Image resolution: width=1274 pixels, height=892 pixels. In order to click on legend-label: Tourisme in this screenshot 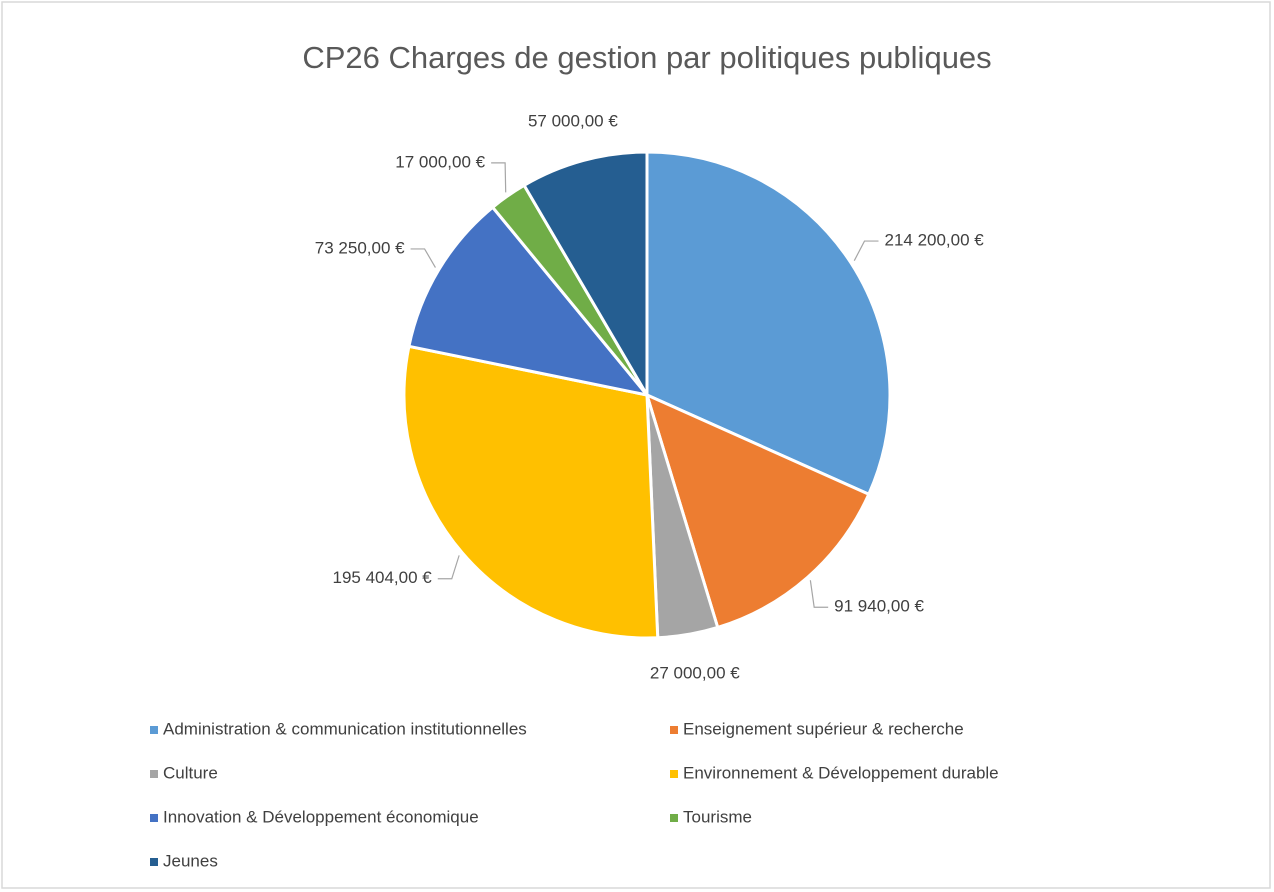, I will do `click(717, 816)`.